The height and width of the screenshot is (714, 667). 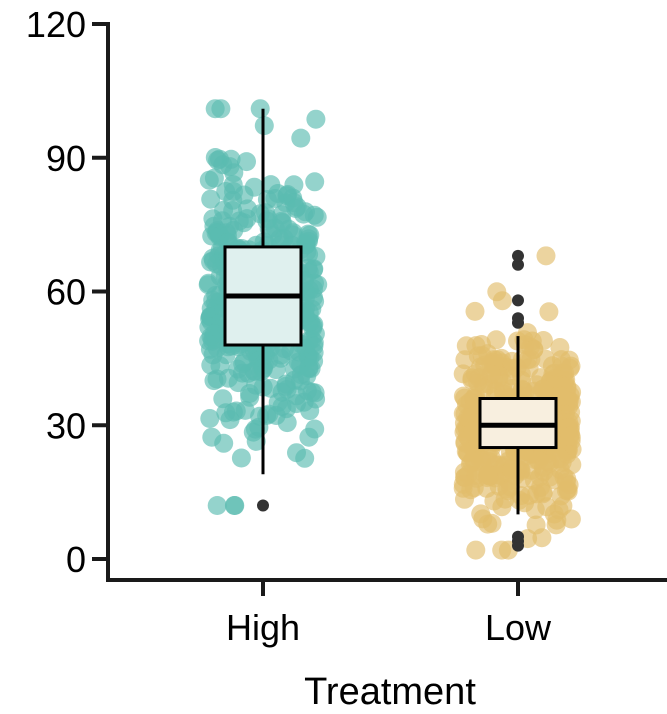 What do you see at coordinates (518, 627) in the screenshot?
I see `x-tick-label: Low` at bounding box center [518, 627].